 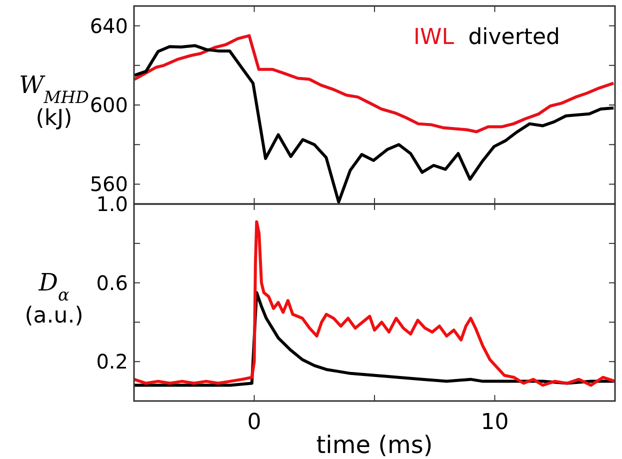 What do you see at coordinates (109, 26) in the screenshot?
I see `y-tick-label: 640` at bounding box center [109, 26].